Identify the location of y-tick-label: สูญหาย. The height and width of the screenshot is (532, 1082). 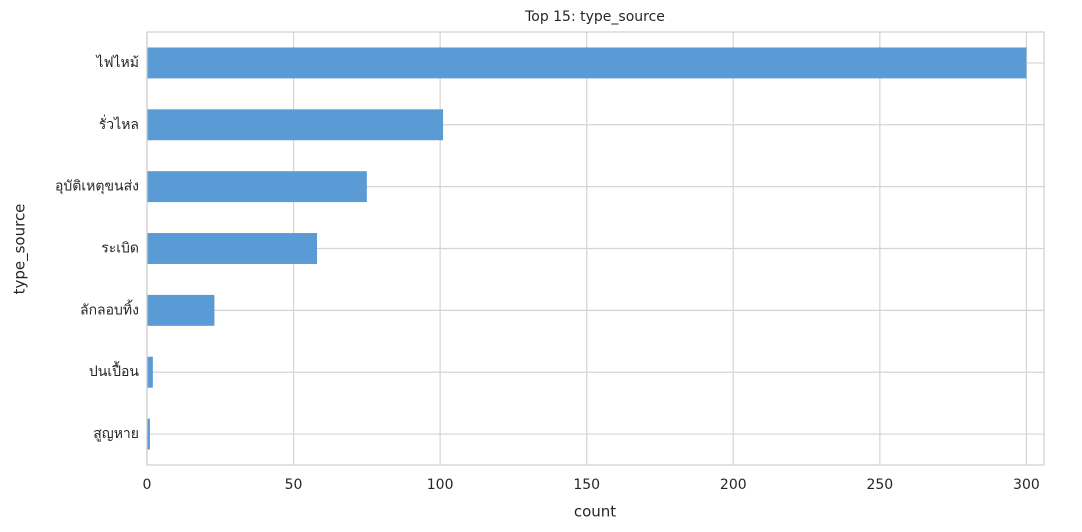
(116, 434).